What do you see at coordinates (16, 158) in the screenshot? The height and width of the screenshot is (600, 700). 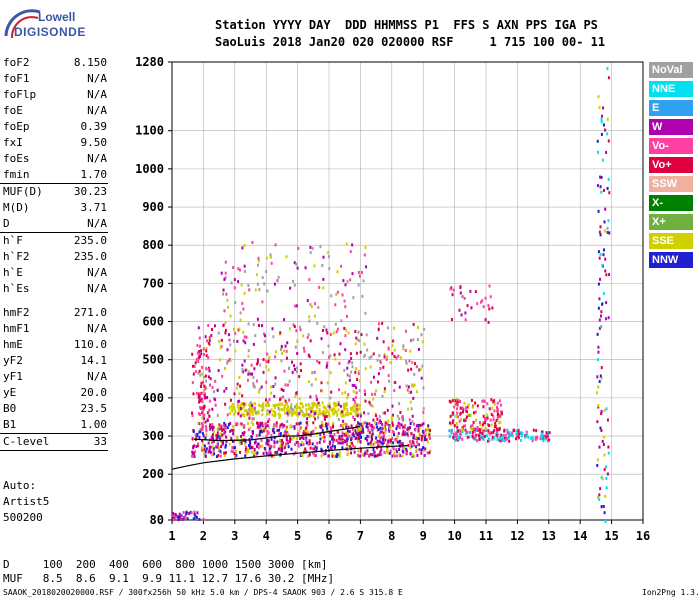 I see `param-name: foEs` at bounding box center [16, 158].